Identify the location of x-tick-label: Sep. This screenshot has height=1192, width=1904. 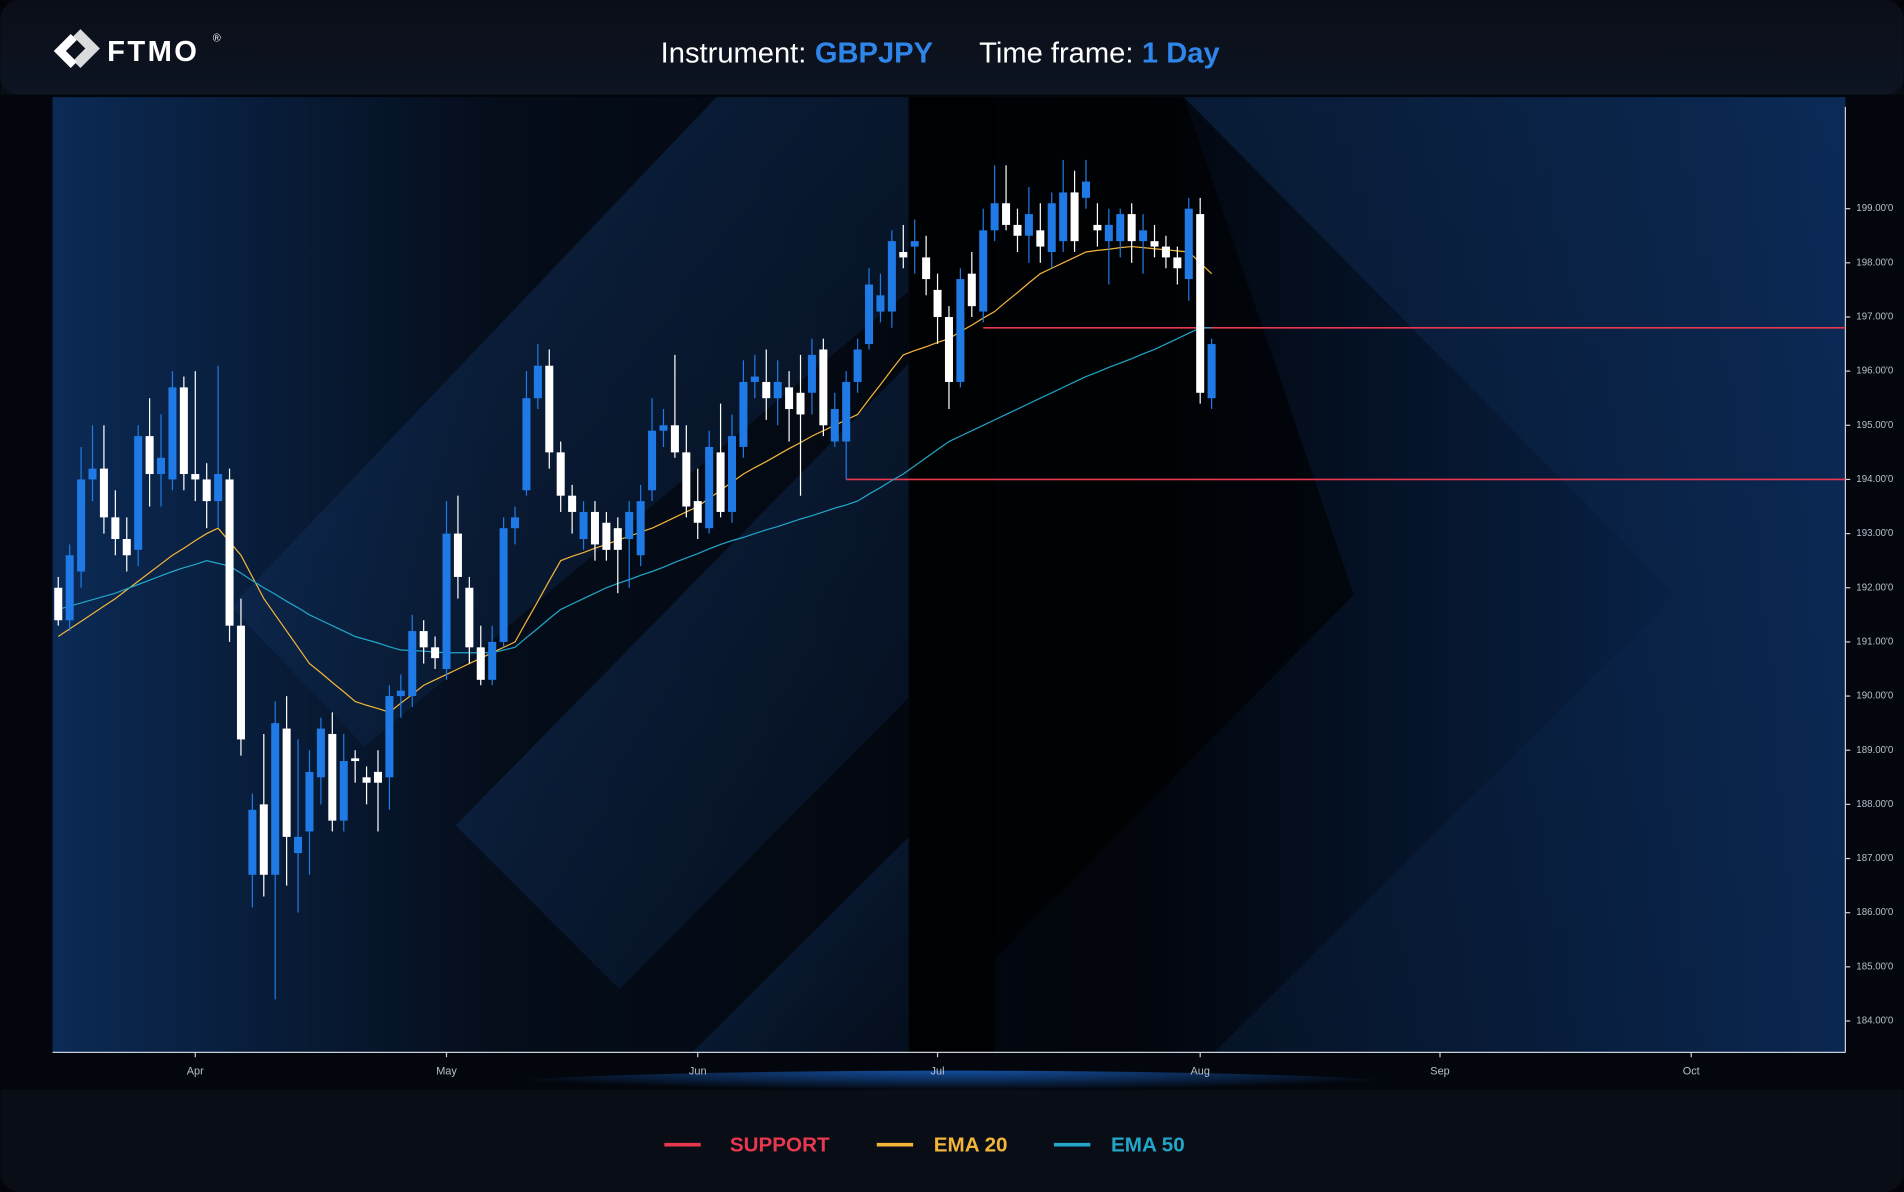
(1439, 1072).